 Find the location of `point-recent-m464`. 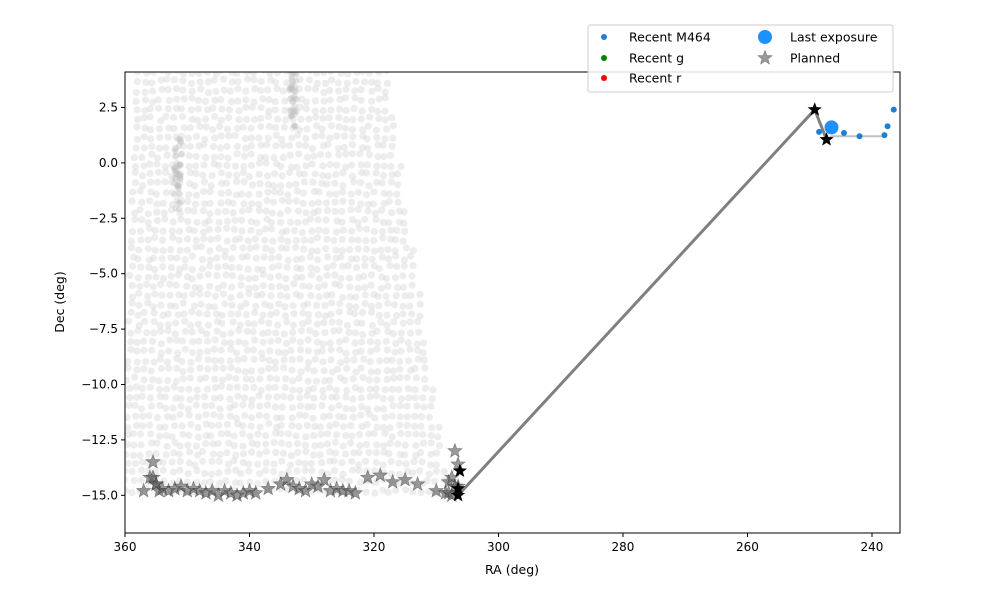

point-recent-m464 is located at coordinates (843, 132).